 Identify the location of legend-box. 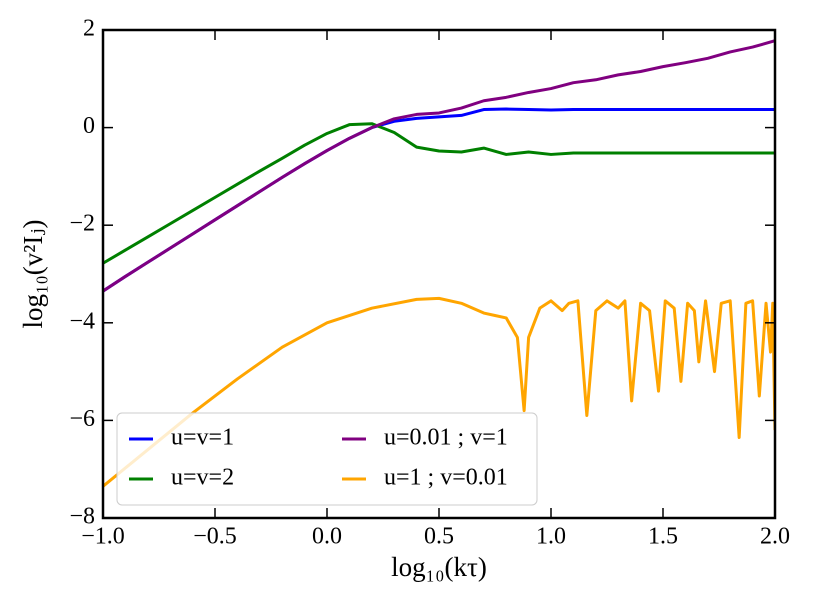
(327, 459).